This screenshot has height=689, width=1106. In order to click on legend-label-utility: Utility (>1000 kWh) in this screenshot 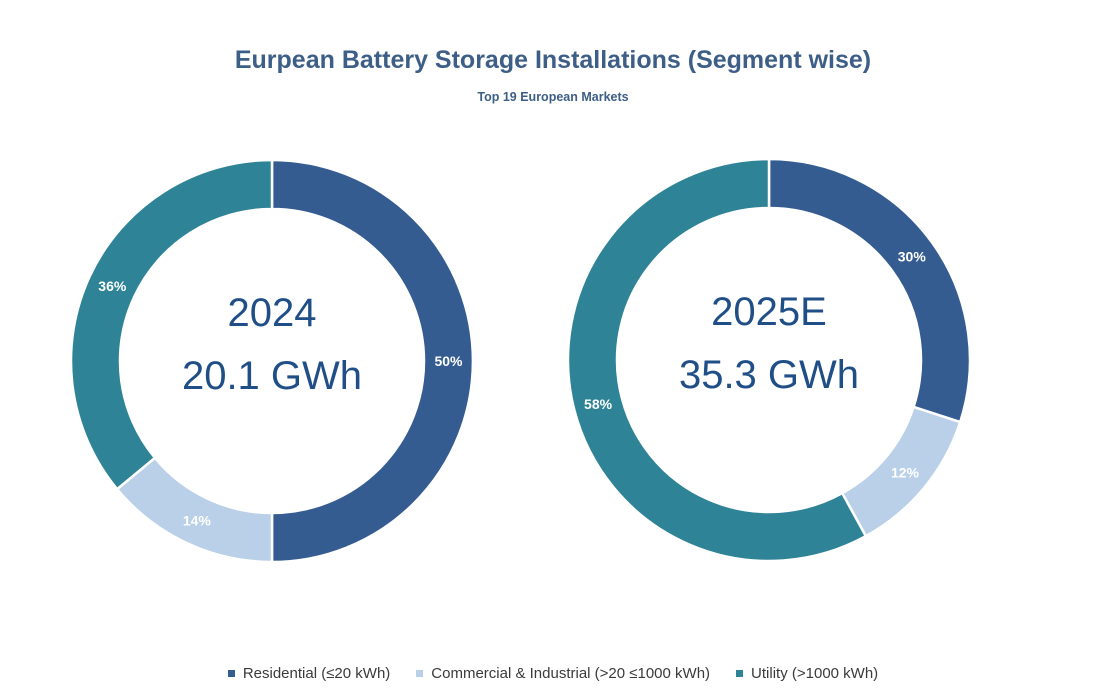, I will do `click(815, 673)`.